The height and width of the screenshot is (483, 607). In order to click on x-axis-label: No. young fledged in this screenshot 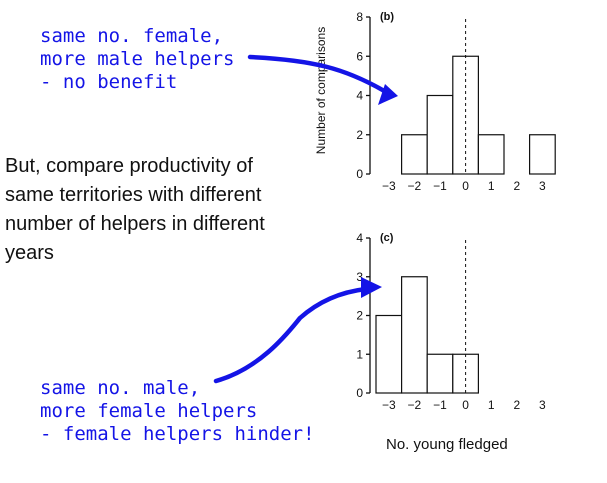, I will do `click(447, 444)`.